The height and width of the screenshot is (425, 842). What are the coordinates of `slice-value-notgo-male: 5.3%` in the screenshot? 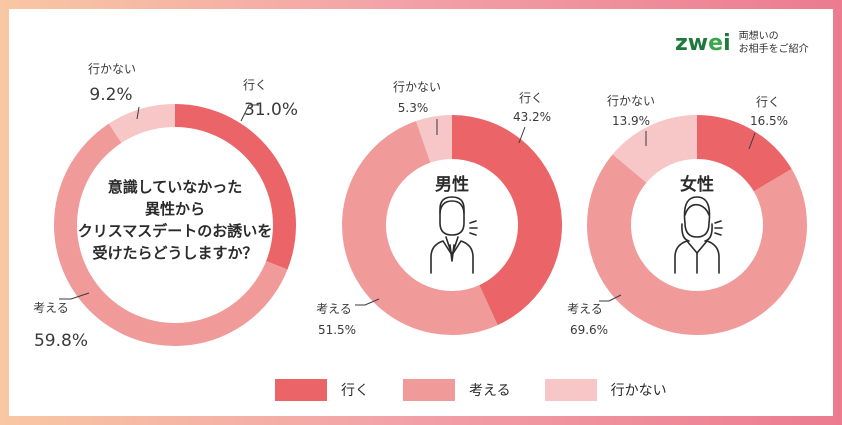 It's located at (413, 108).